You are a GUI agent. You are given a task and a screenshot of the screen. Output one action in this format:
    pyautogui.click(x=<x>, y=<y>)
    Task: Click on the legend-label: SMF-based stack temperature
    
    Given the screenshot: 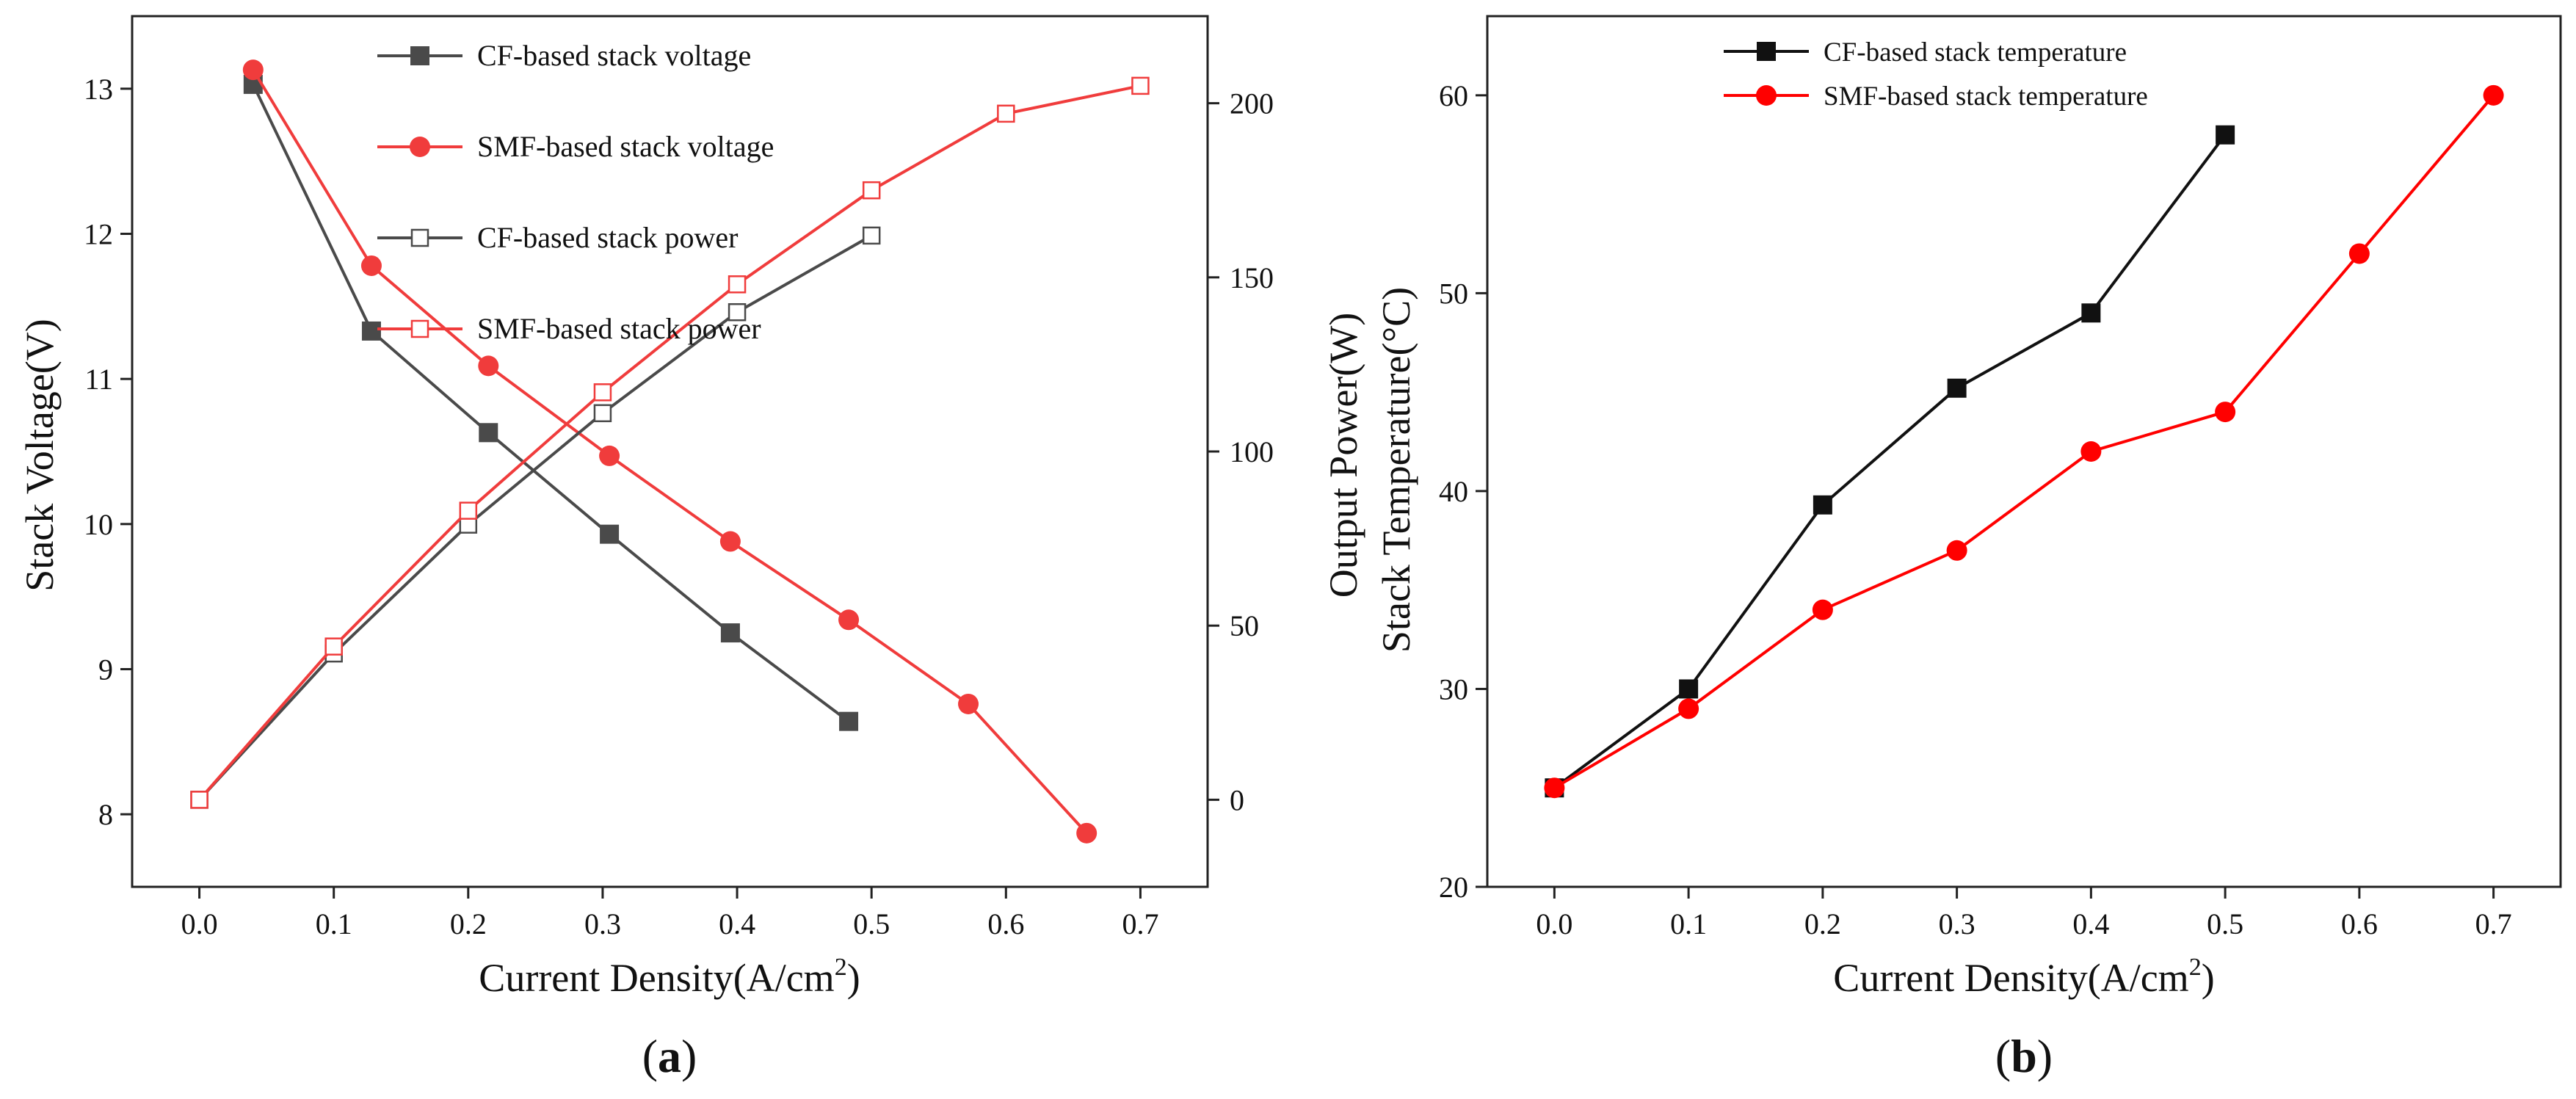 What is the action you would take?
    pyautogui.click(x=1986, y=96)
    